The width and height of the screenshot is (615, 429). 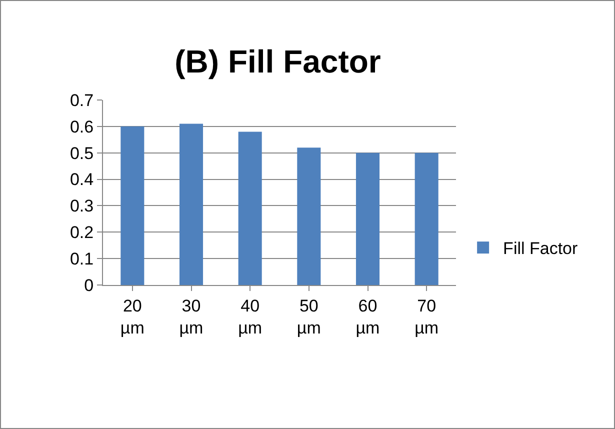 What do you see at coordinates (82, 153) in the screenshot?
I see `y-tick-label: 0.5` at bounding box center [82, 153].